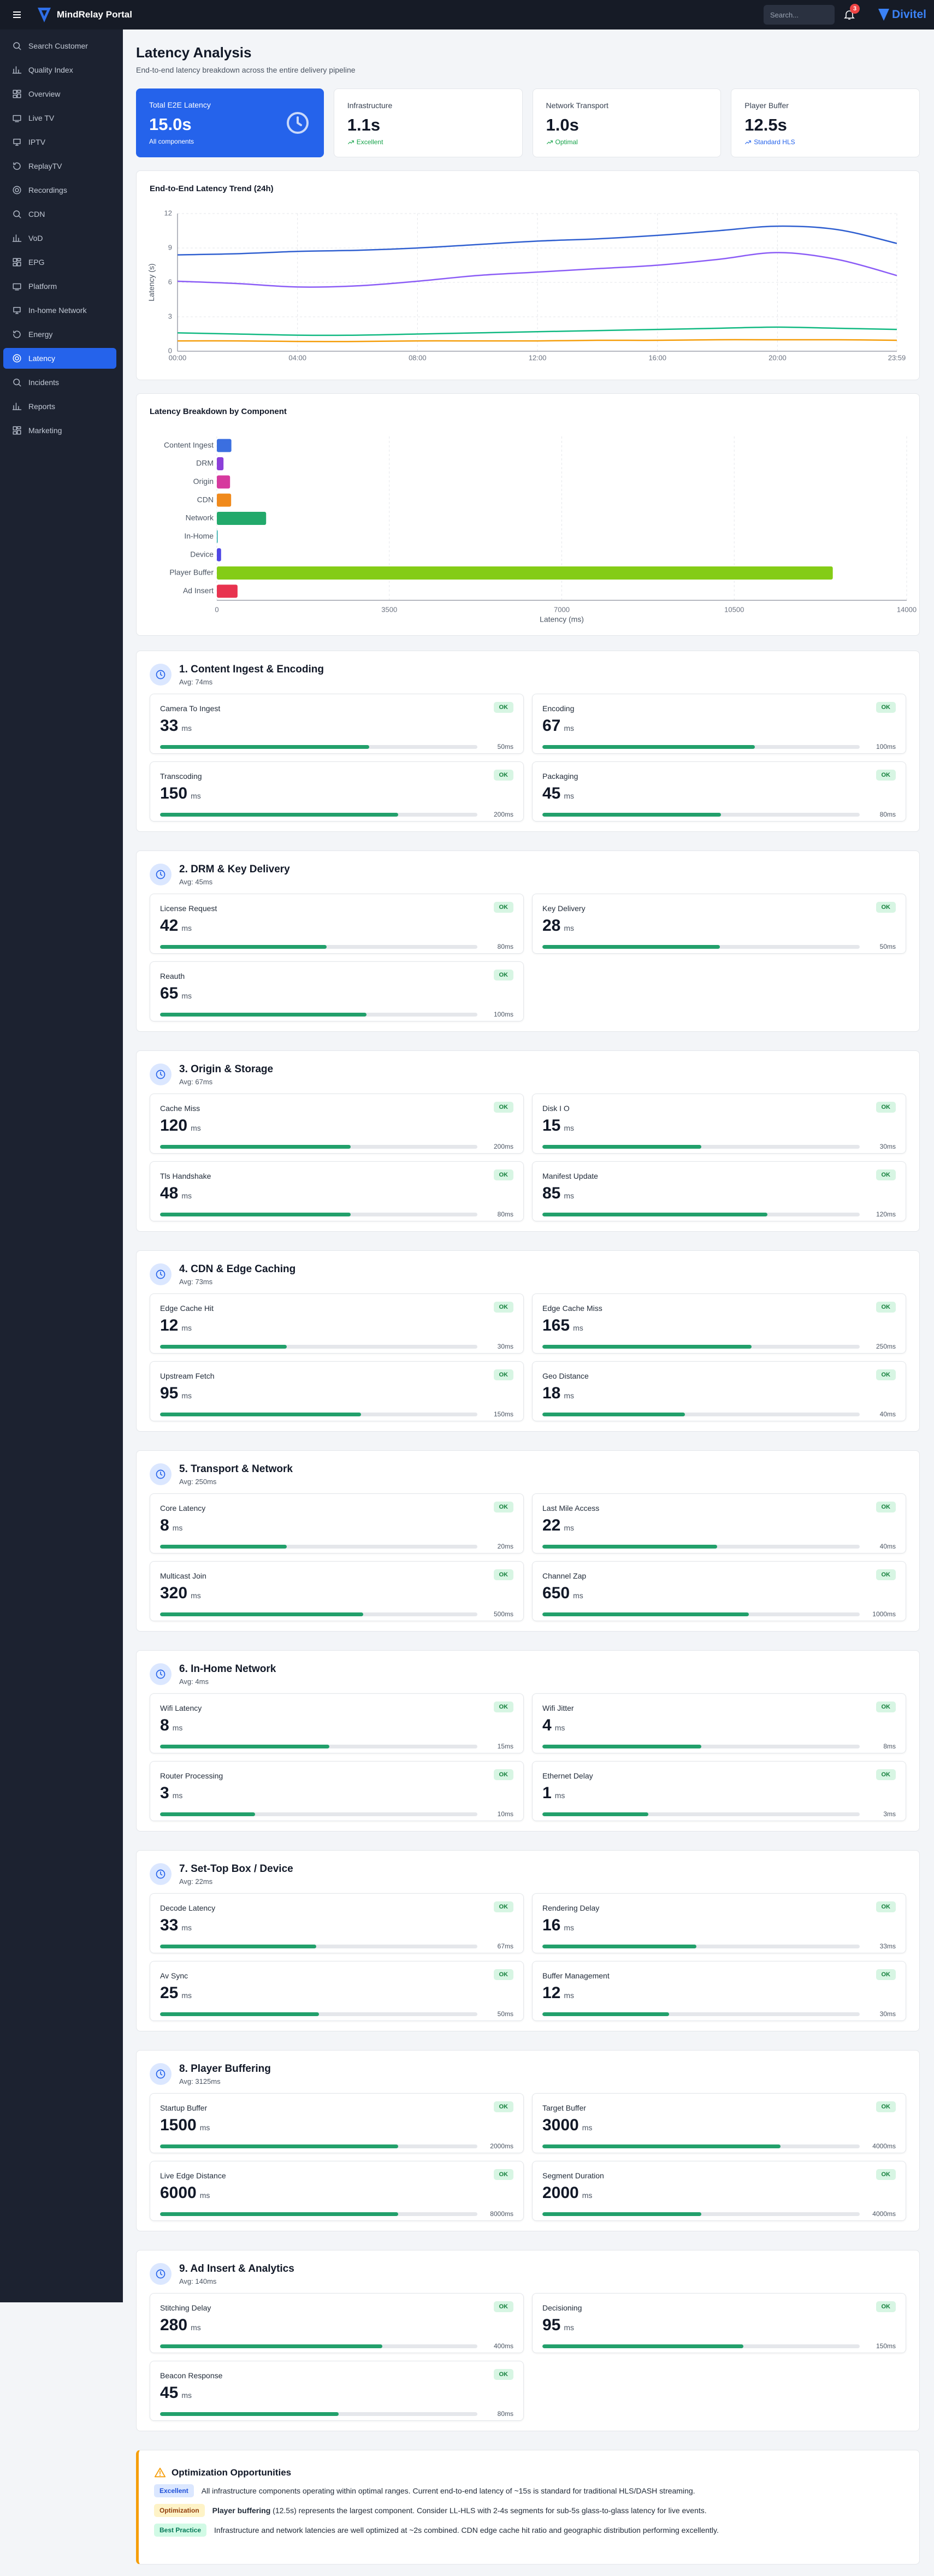 The width and height of the screenshot is (934, 2576). I want to click on x-tick-label: 14000, so click(907, 609).